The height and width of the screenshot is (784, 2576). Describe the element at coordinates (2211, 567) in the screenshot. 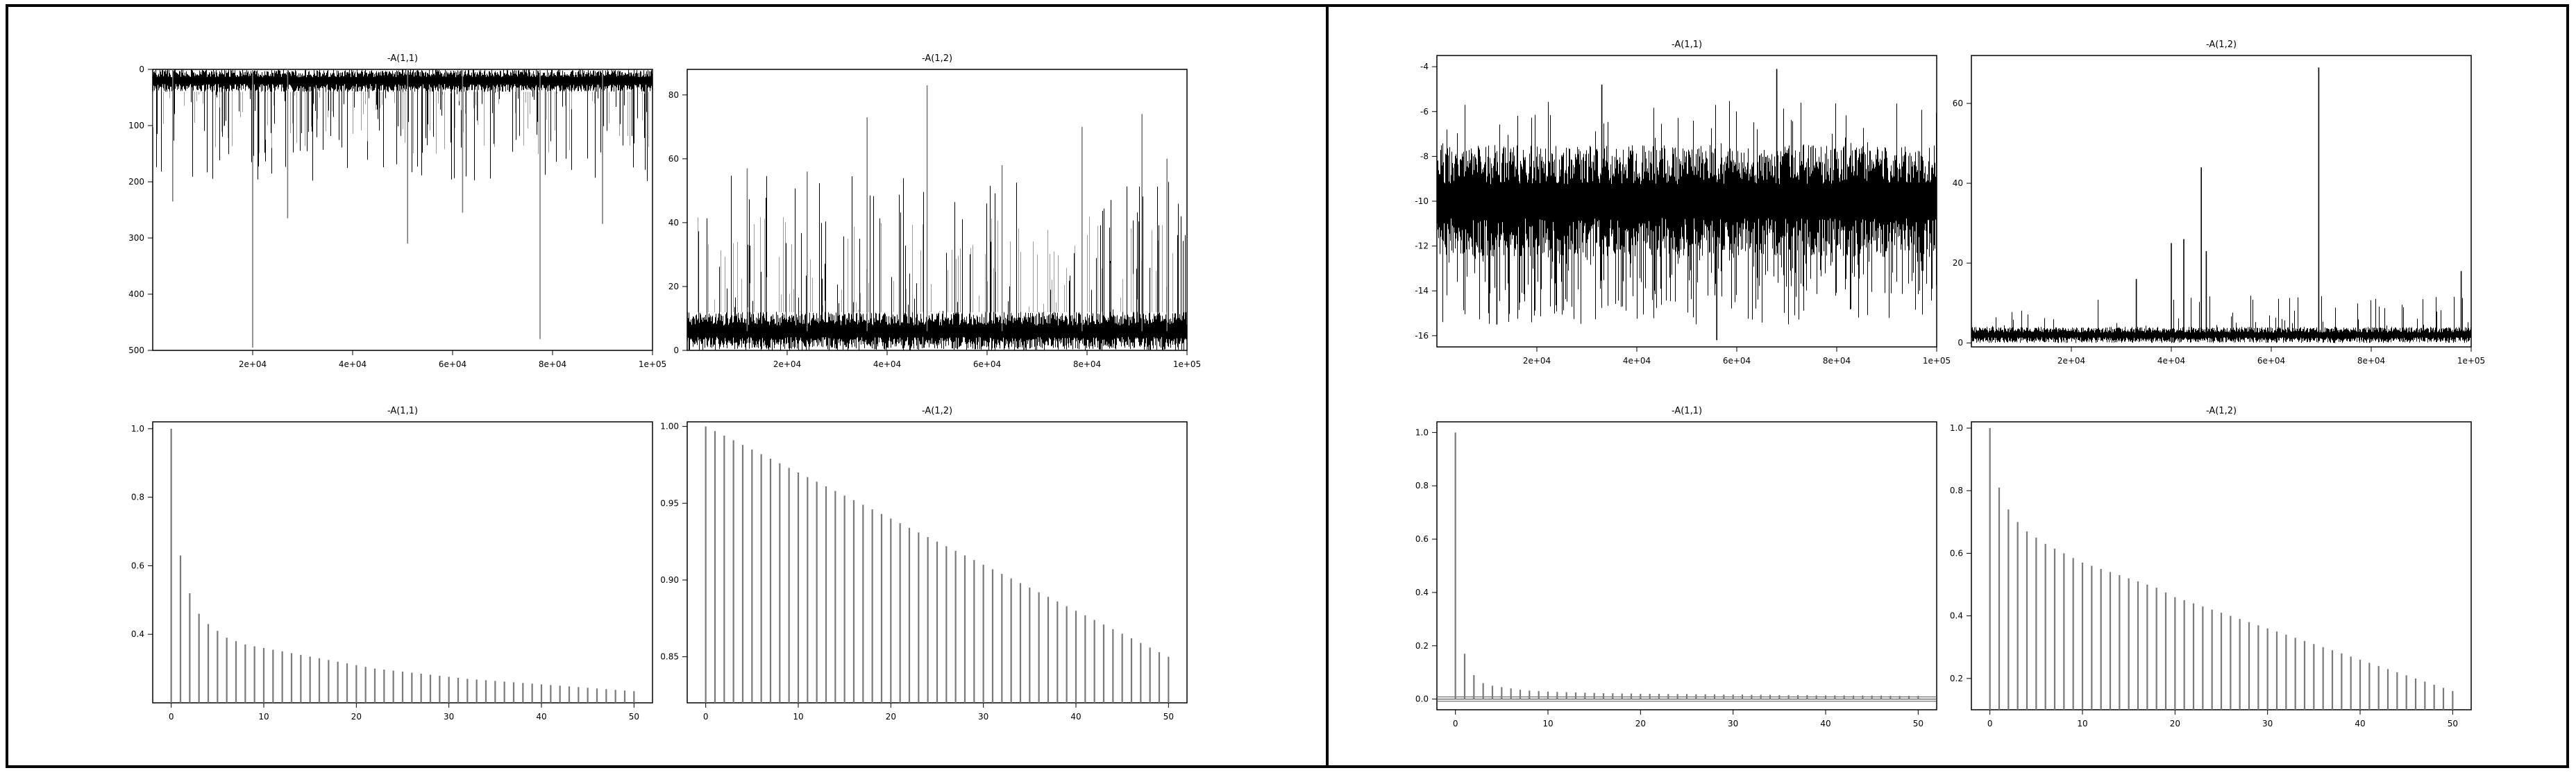

I see `chart-R_acf_12: -A(1,2) 0 10 20 30 40 50 0.2 0.4 0.6 0.8 1.0` at that location.